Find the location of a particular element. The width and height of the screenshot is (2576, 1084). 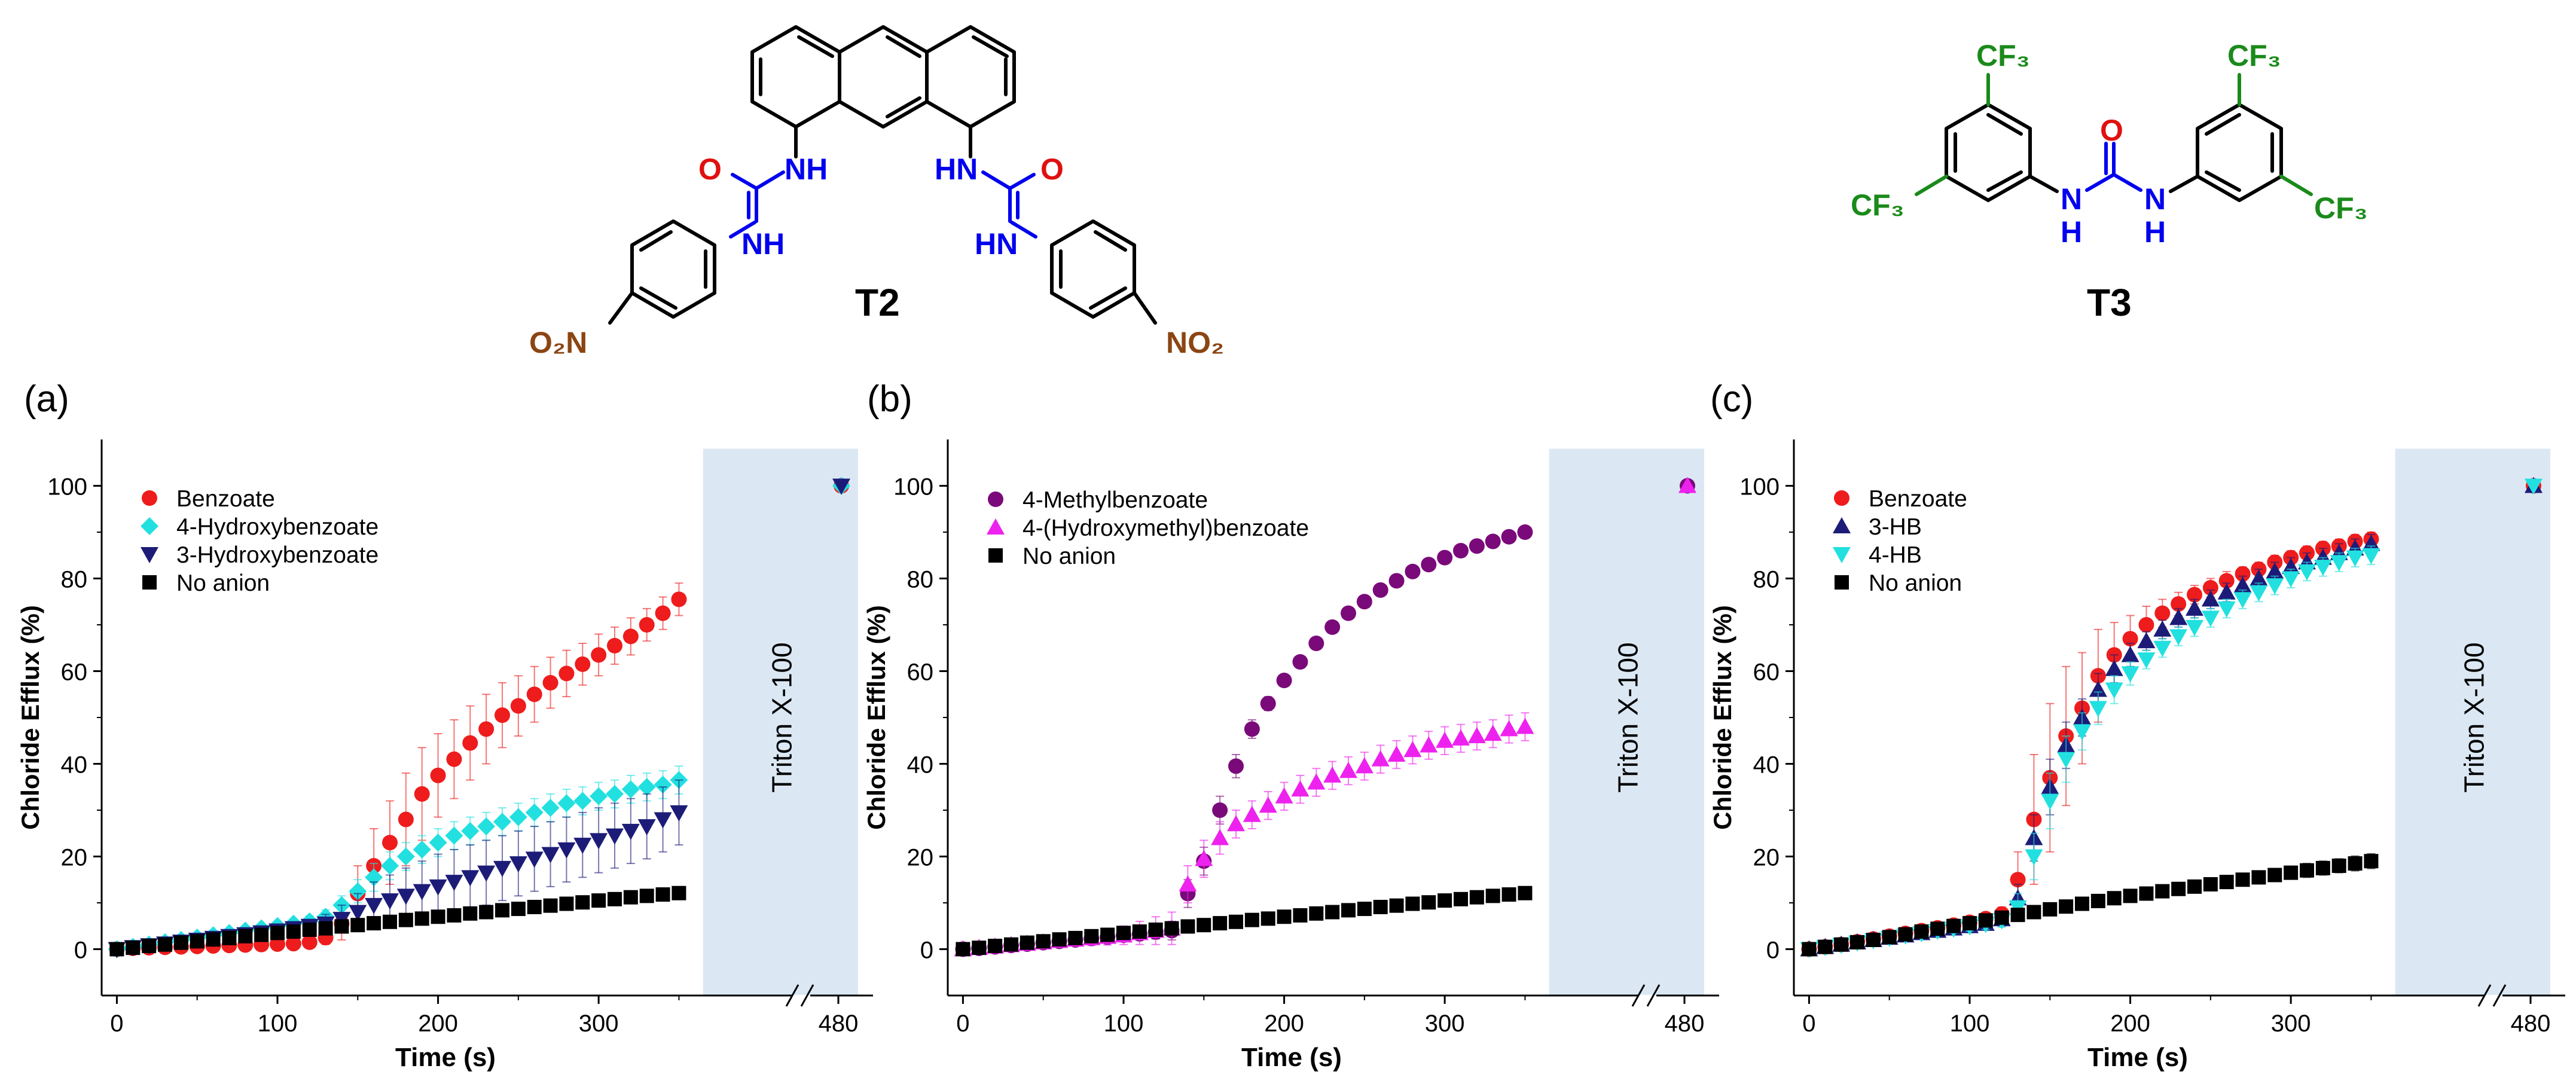

t2-nitro-left: O₂N is located at coordinates (558, 342).